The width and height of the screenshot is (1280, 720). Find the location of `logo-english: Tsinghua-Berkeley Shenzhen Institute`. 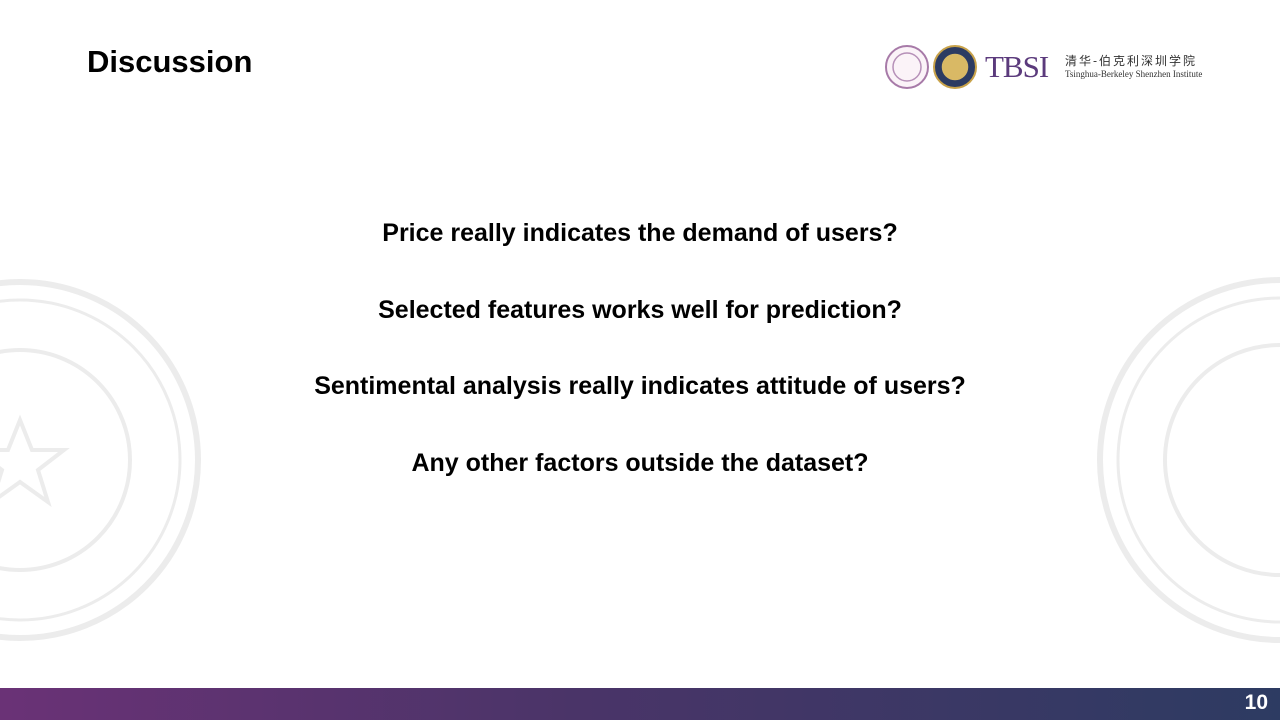

logo-english: Tsinghua-Berkeley Shenzhen Institute is located at coordinates (1134, 74).